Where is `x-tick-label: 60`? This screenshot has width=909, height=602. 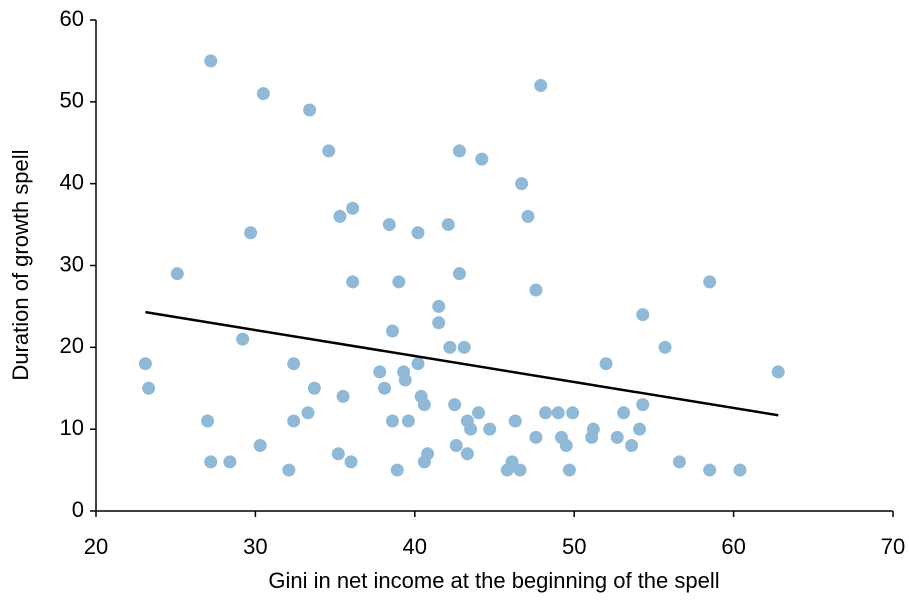 x-tick-label: 60 is located at coordinates (733, 546).